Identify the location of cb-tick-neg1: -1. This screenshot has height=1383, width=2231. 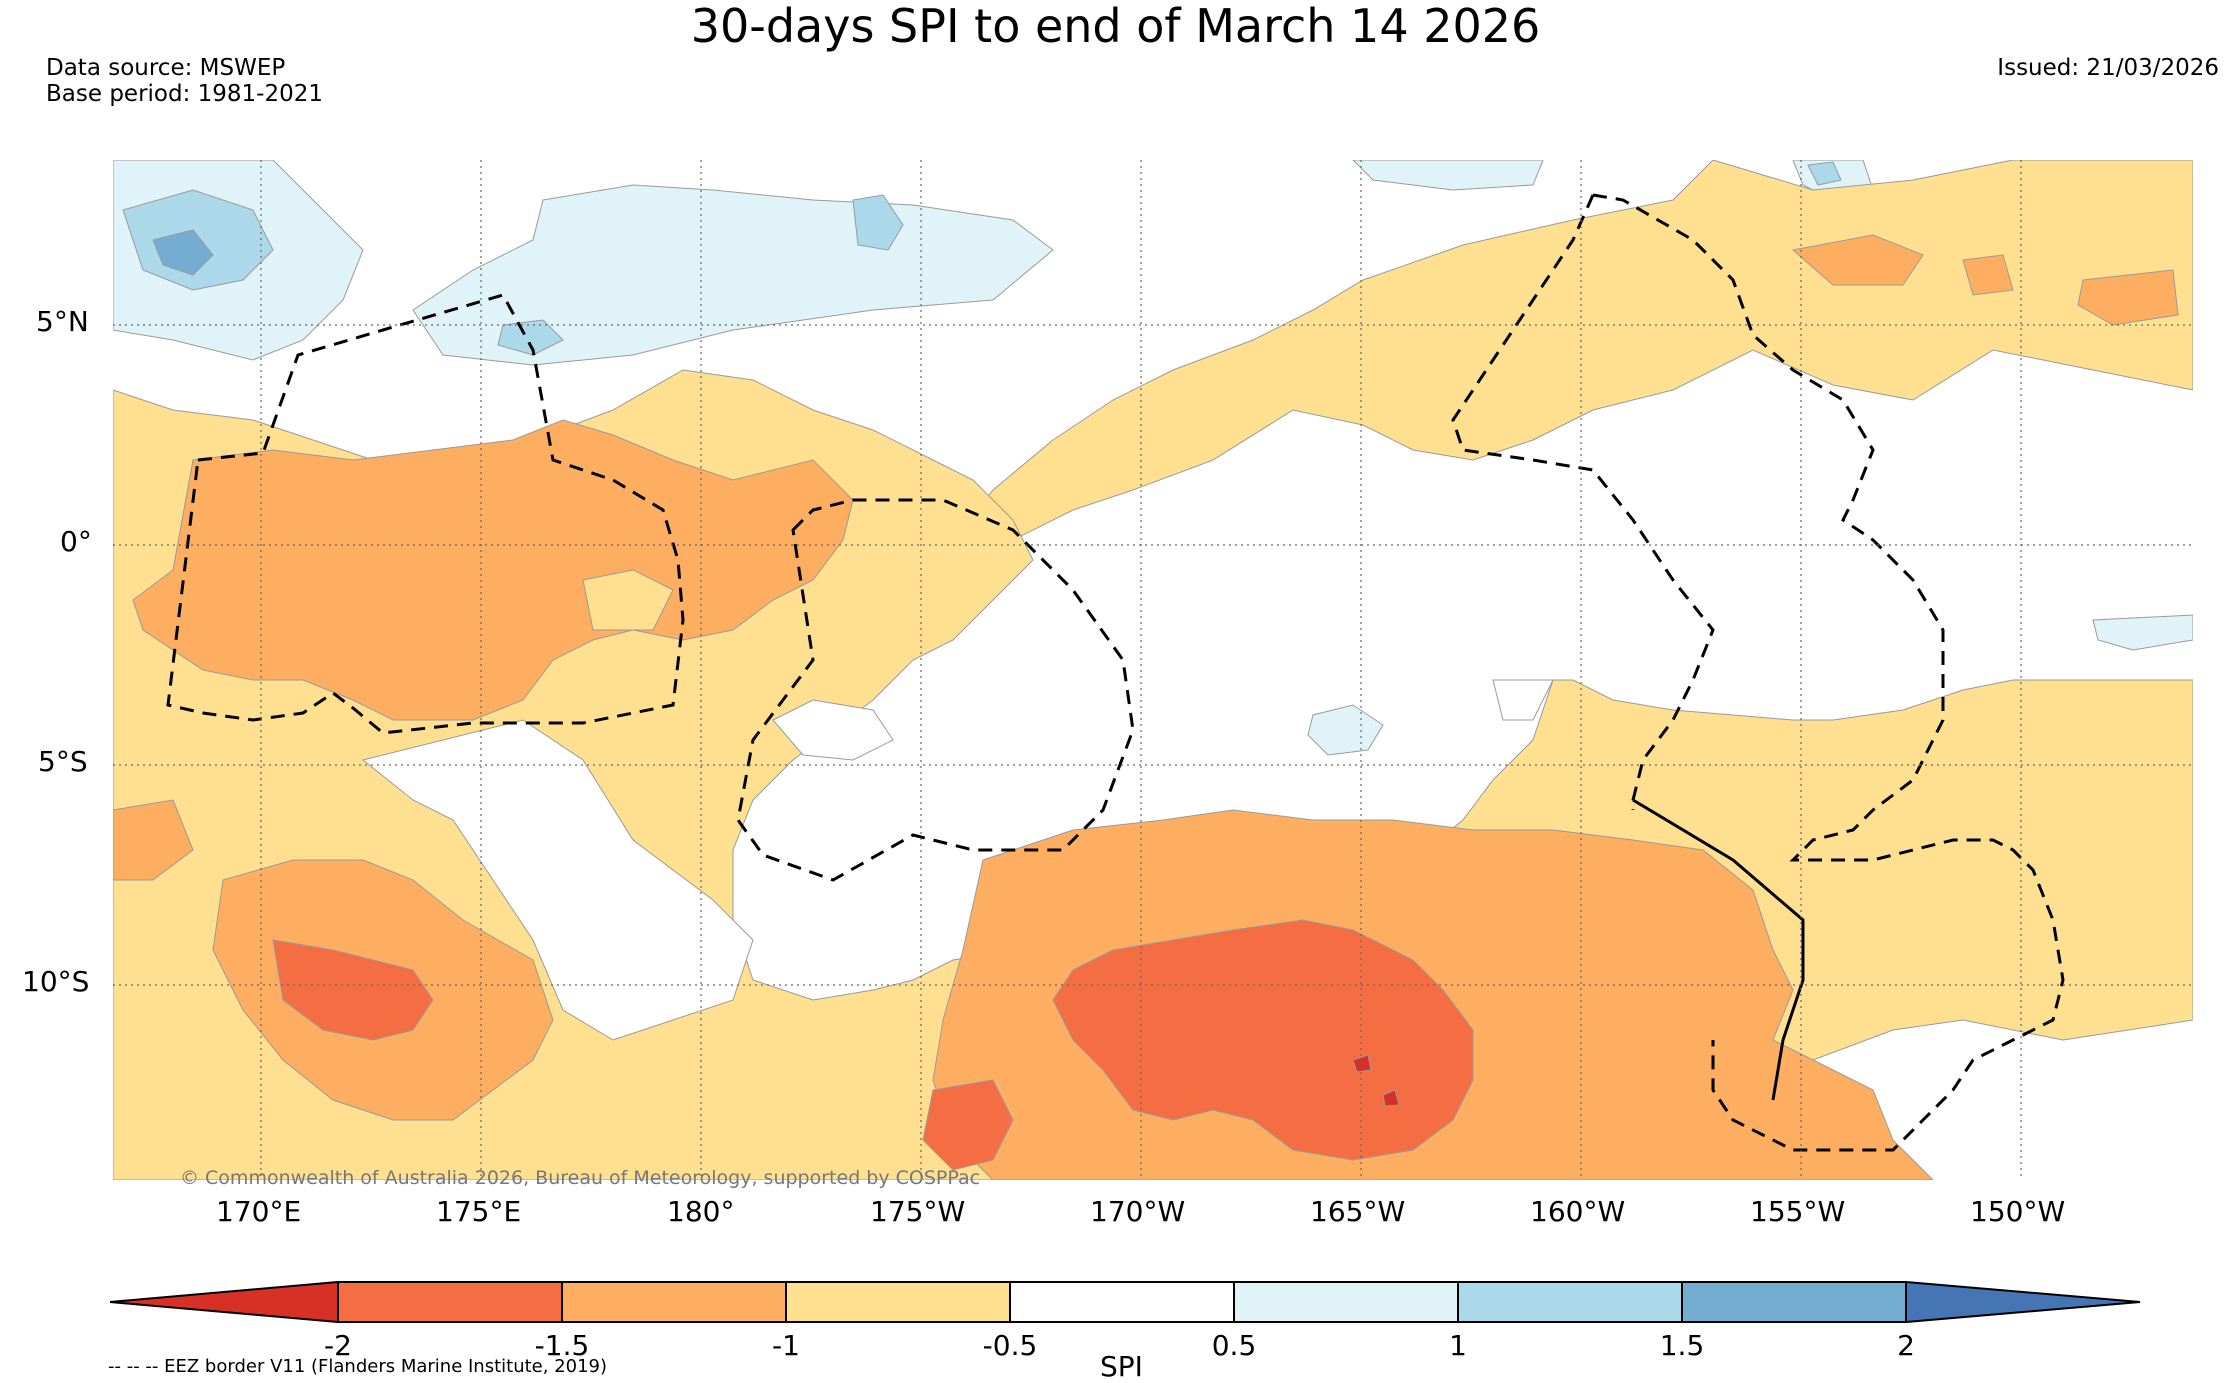
(786, 1345).